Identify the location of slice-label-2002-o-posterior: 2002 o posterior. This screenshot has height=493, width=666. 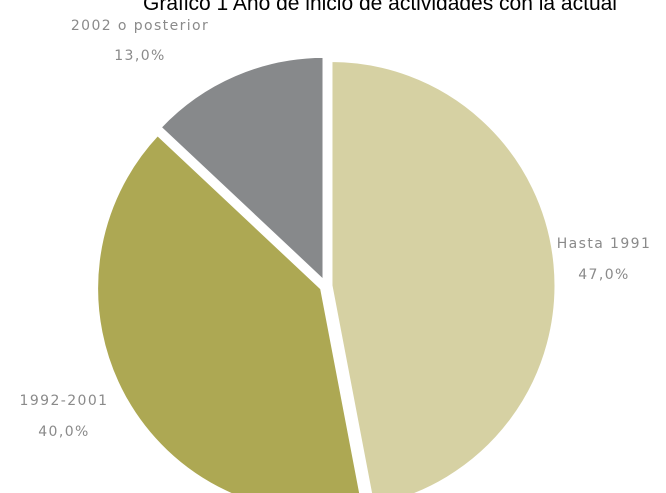
(140, 26).